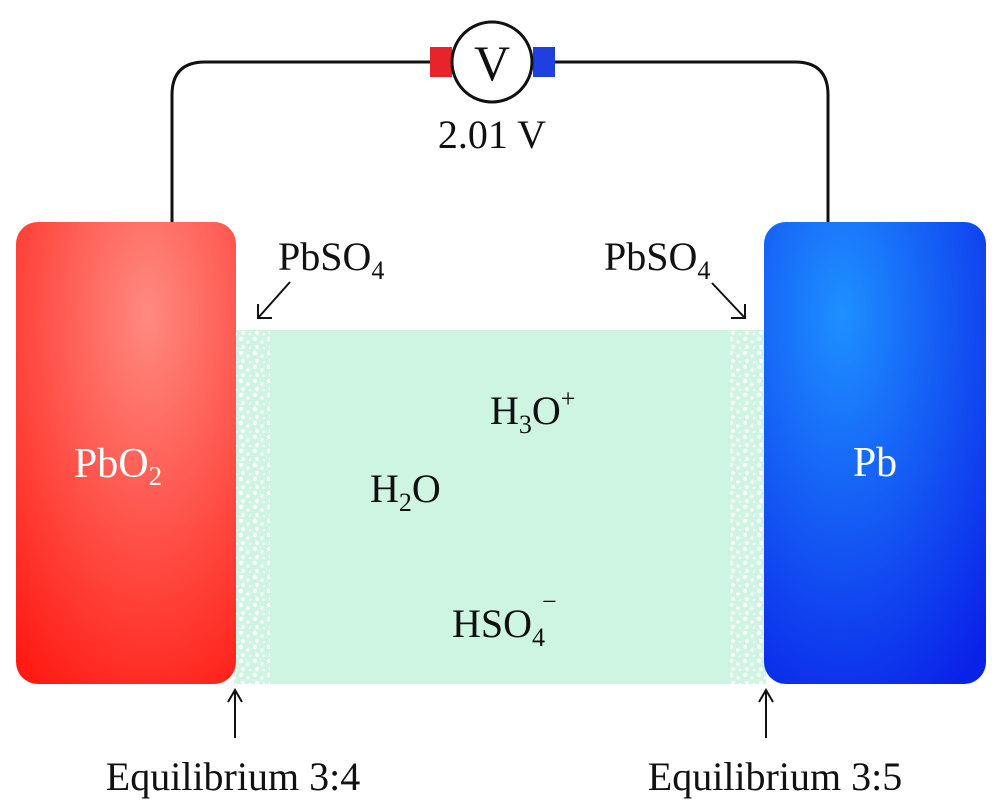  What do you see at coordinates (657, 259) in the screenshot?
I see `right-pbso4-label: PbSO4` at bounding box center [657, 259].